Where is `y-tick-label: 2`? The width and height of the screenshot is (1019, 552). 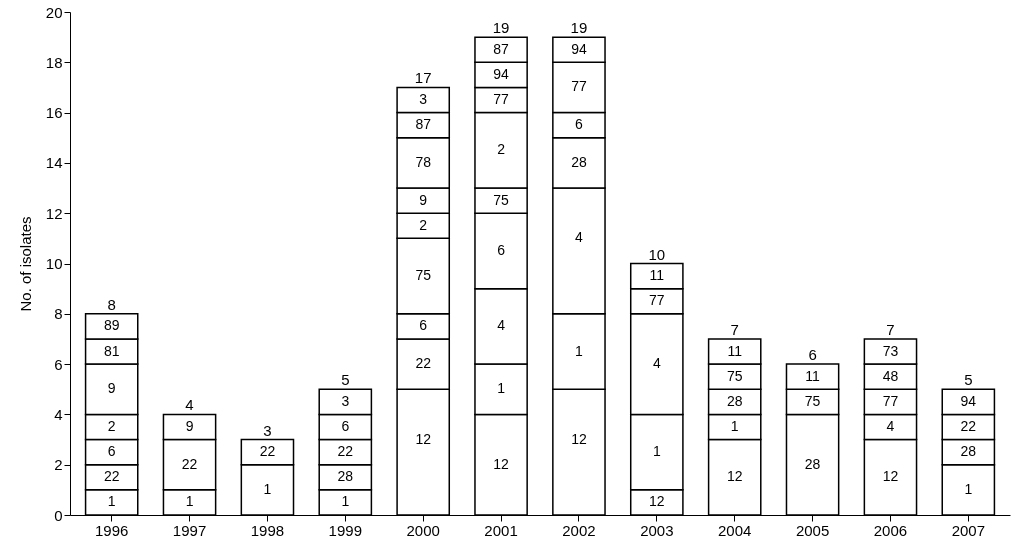 y-tick-label: 2 is located at coordinates (58, 465).